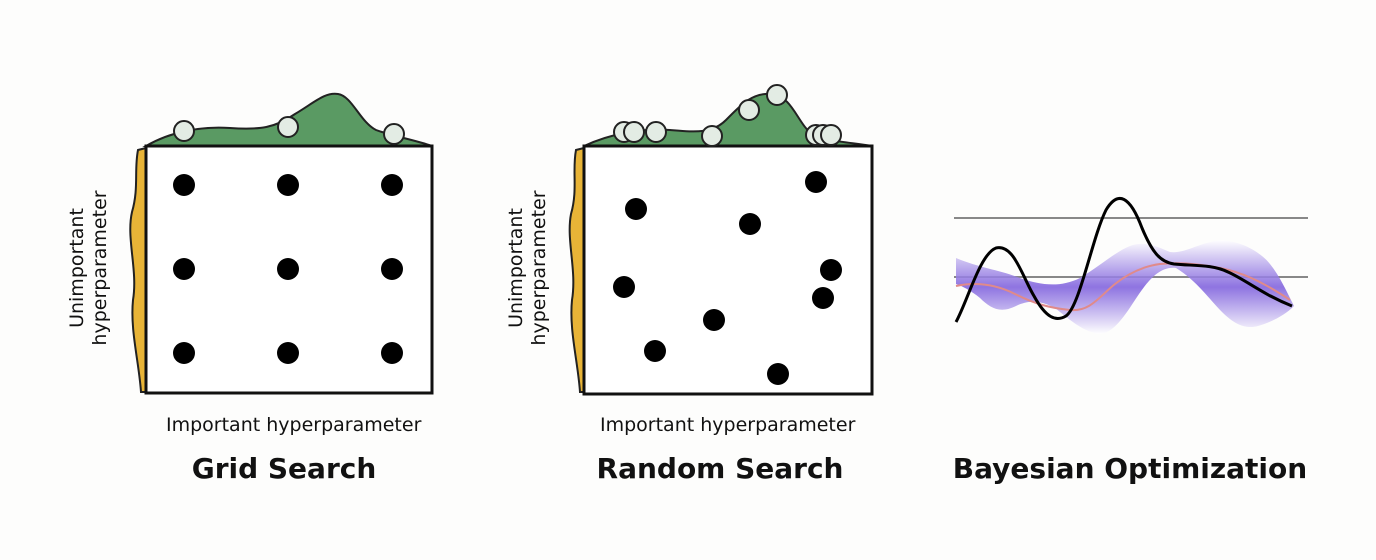 The image size is (1376, 560). What do you see at coordinates (539, 268) in the screenshot?
I see `random-y-axis-label-line2: hyperparameter` at bounding box center [539, 268].